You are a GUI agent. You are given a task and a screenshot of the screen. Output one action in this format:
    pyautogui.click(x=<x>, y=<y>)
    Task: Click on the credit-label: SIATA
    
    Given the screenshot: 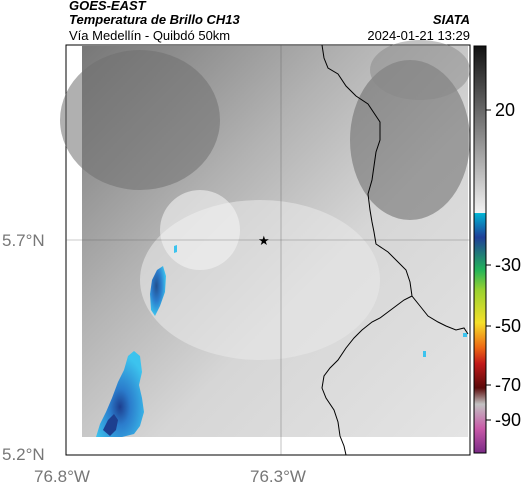 What is the action you would take?
    pyautogui.click(x=451, y=19)
    